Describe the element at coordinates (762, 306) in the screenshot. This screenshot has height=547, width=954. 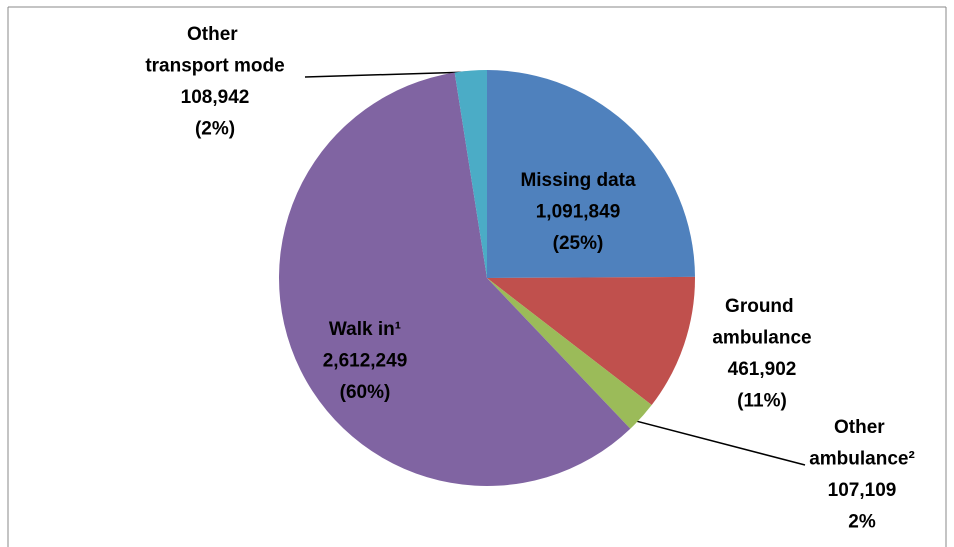
I see `label-line: Ground` at that location.